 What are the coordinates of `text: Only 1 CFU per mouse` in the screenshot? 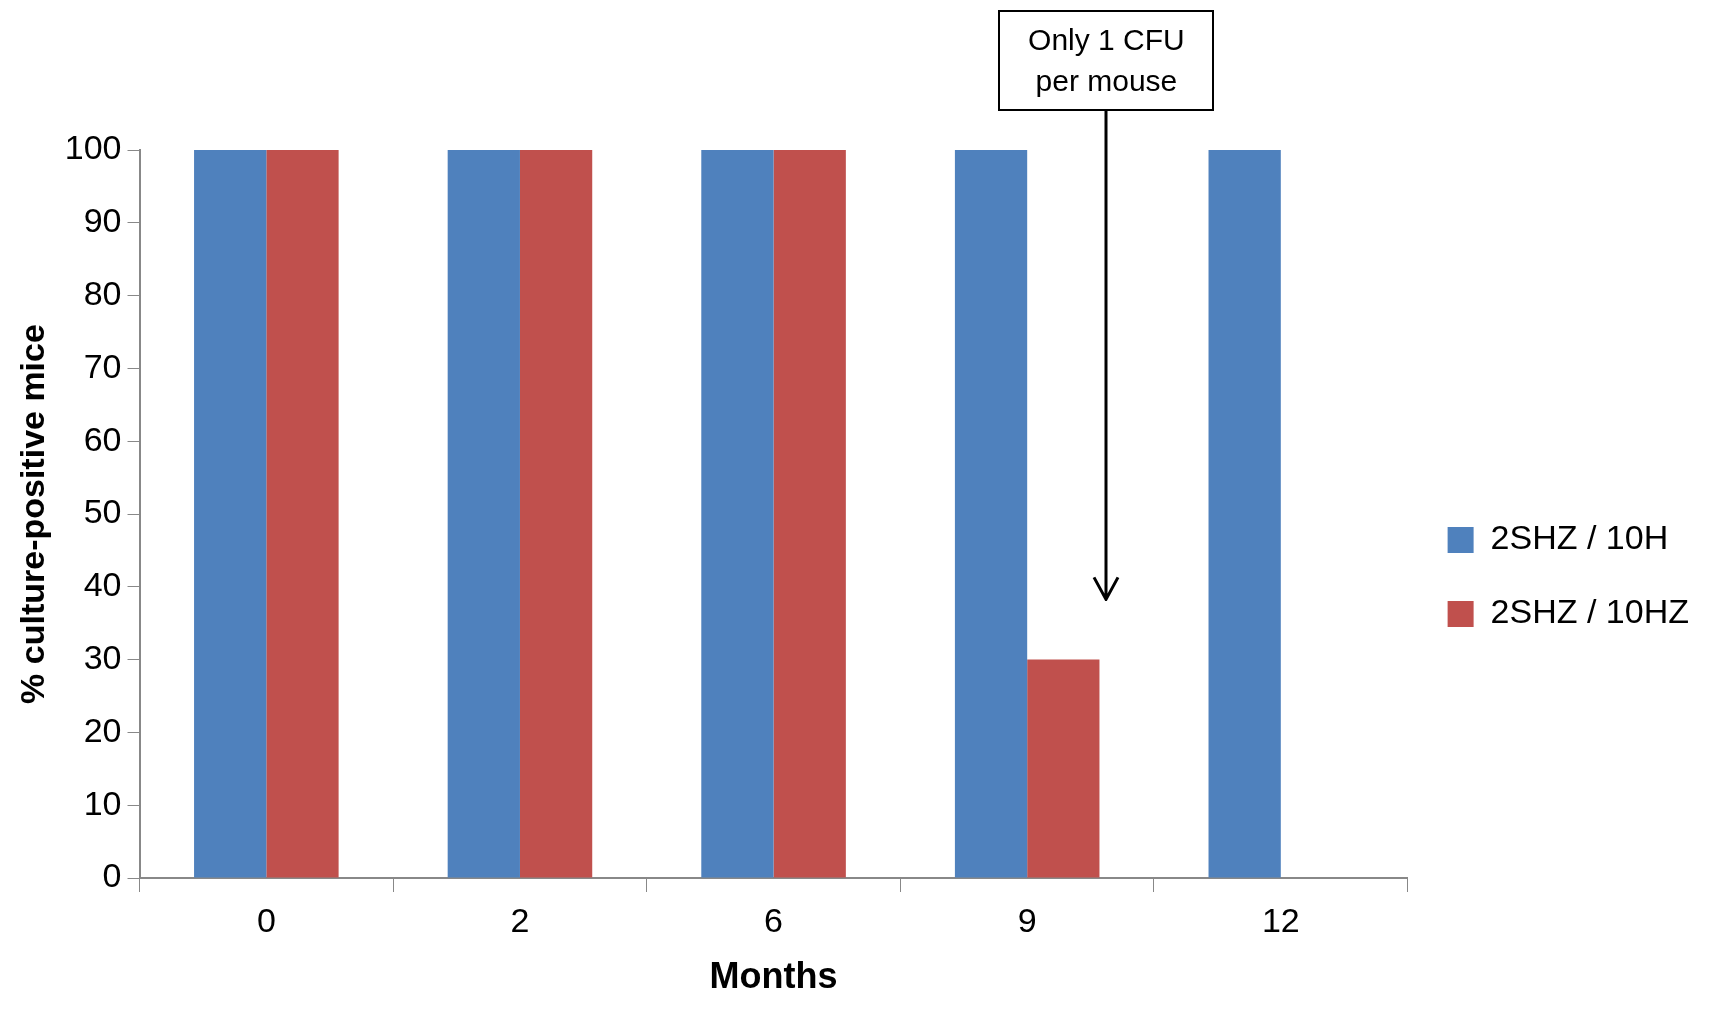 It's located at (1106, 60).